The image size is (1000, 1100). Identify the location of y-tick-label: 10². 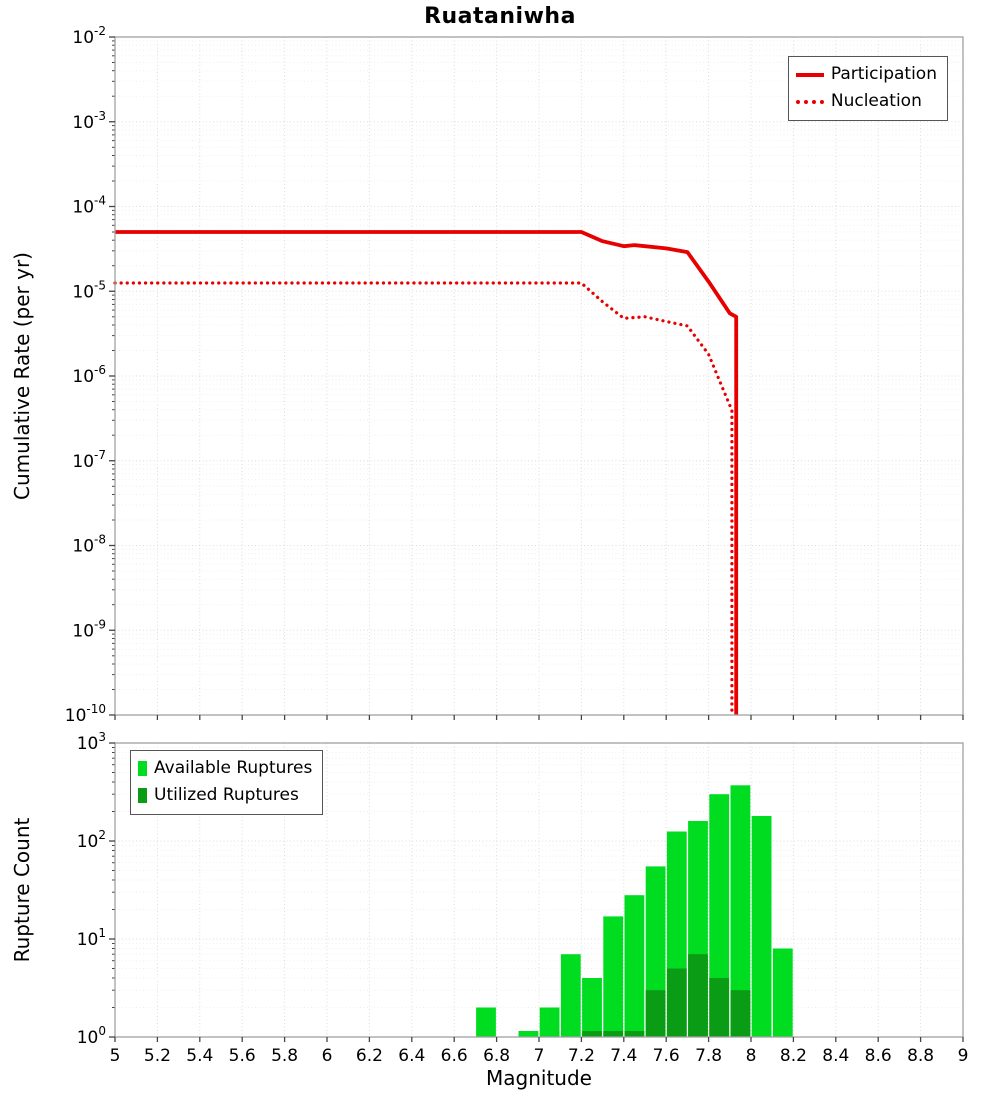
(91, 840).